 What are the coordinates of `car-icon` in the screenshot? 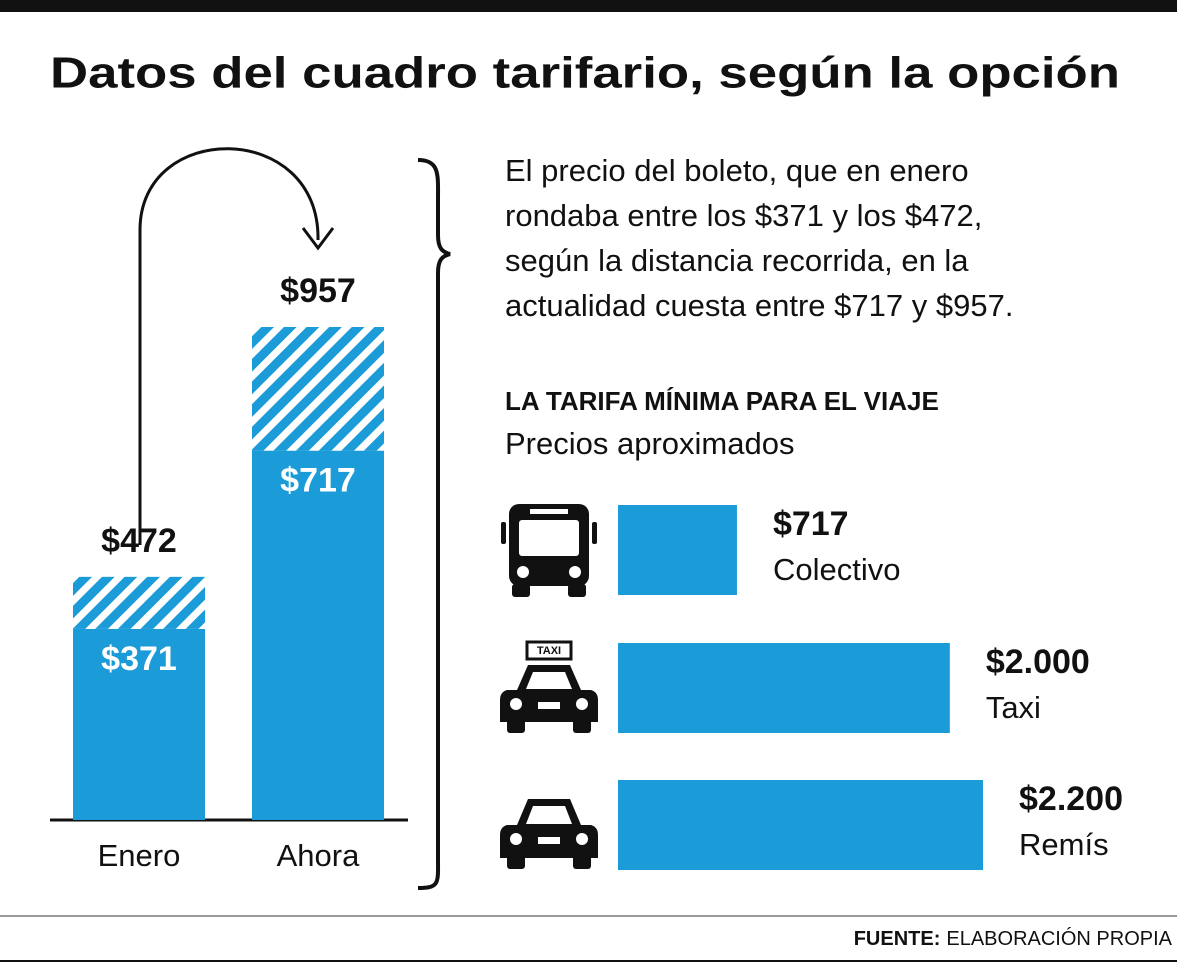 It's located at (549, 834).